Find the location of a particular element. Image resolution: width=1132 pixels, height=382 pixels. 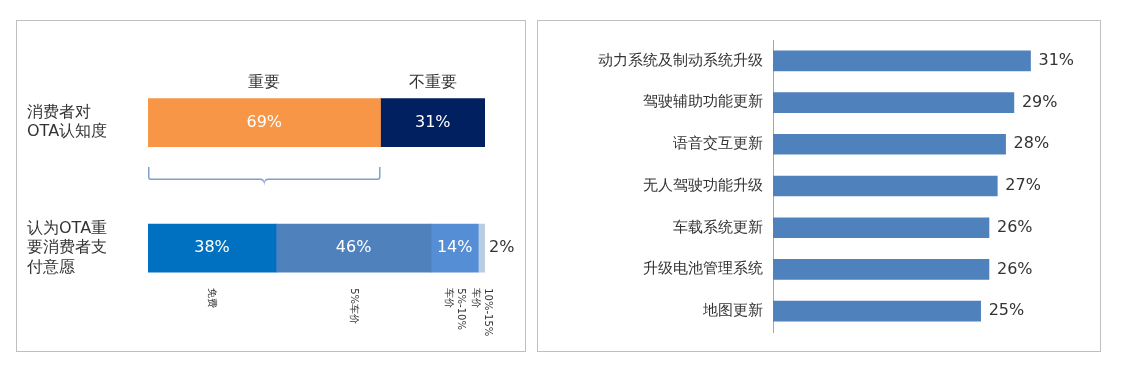

series-label: 不重要 is located at coordinates (432, 81).